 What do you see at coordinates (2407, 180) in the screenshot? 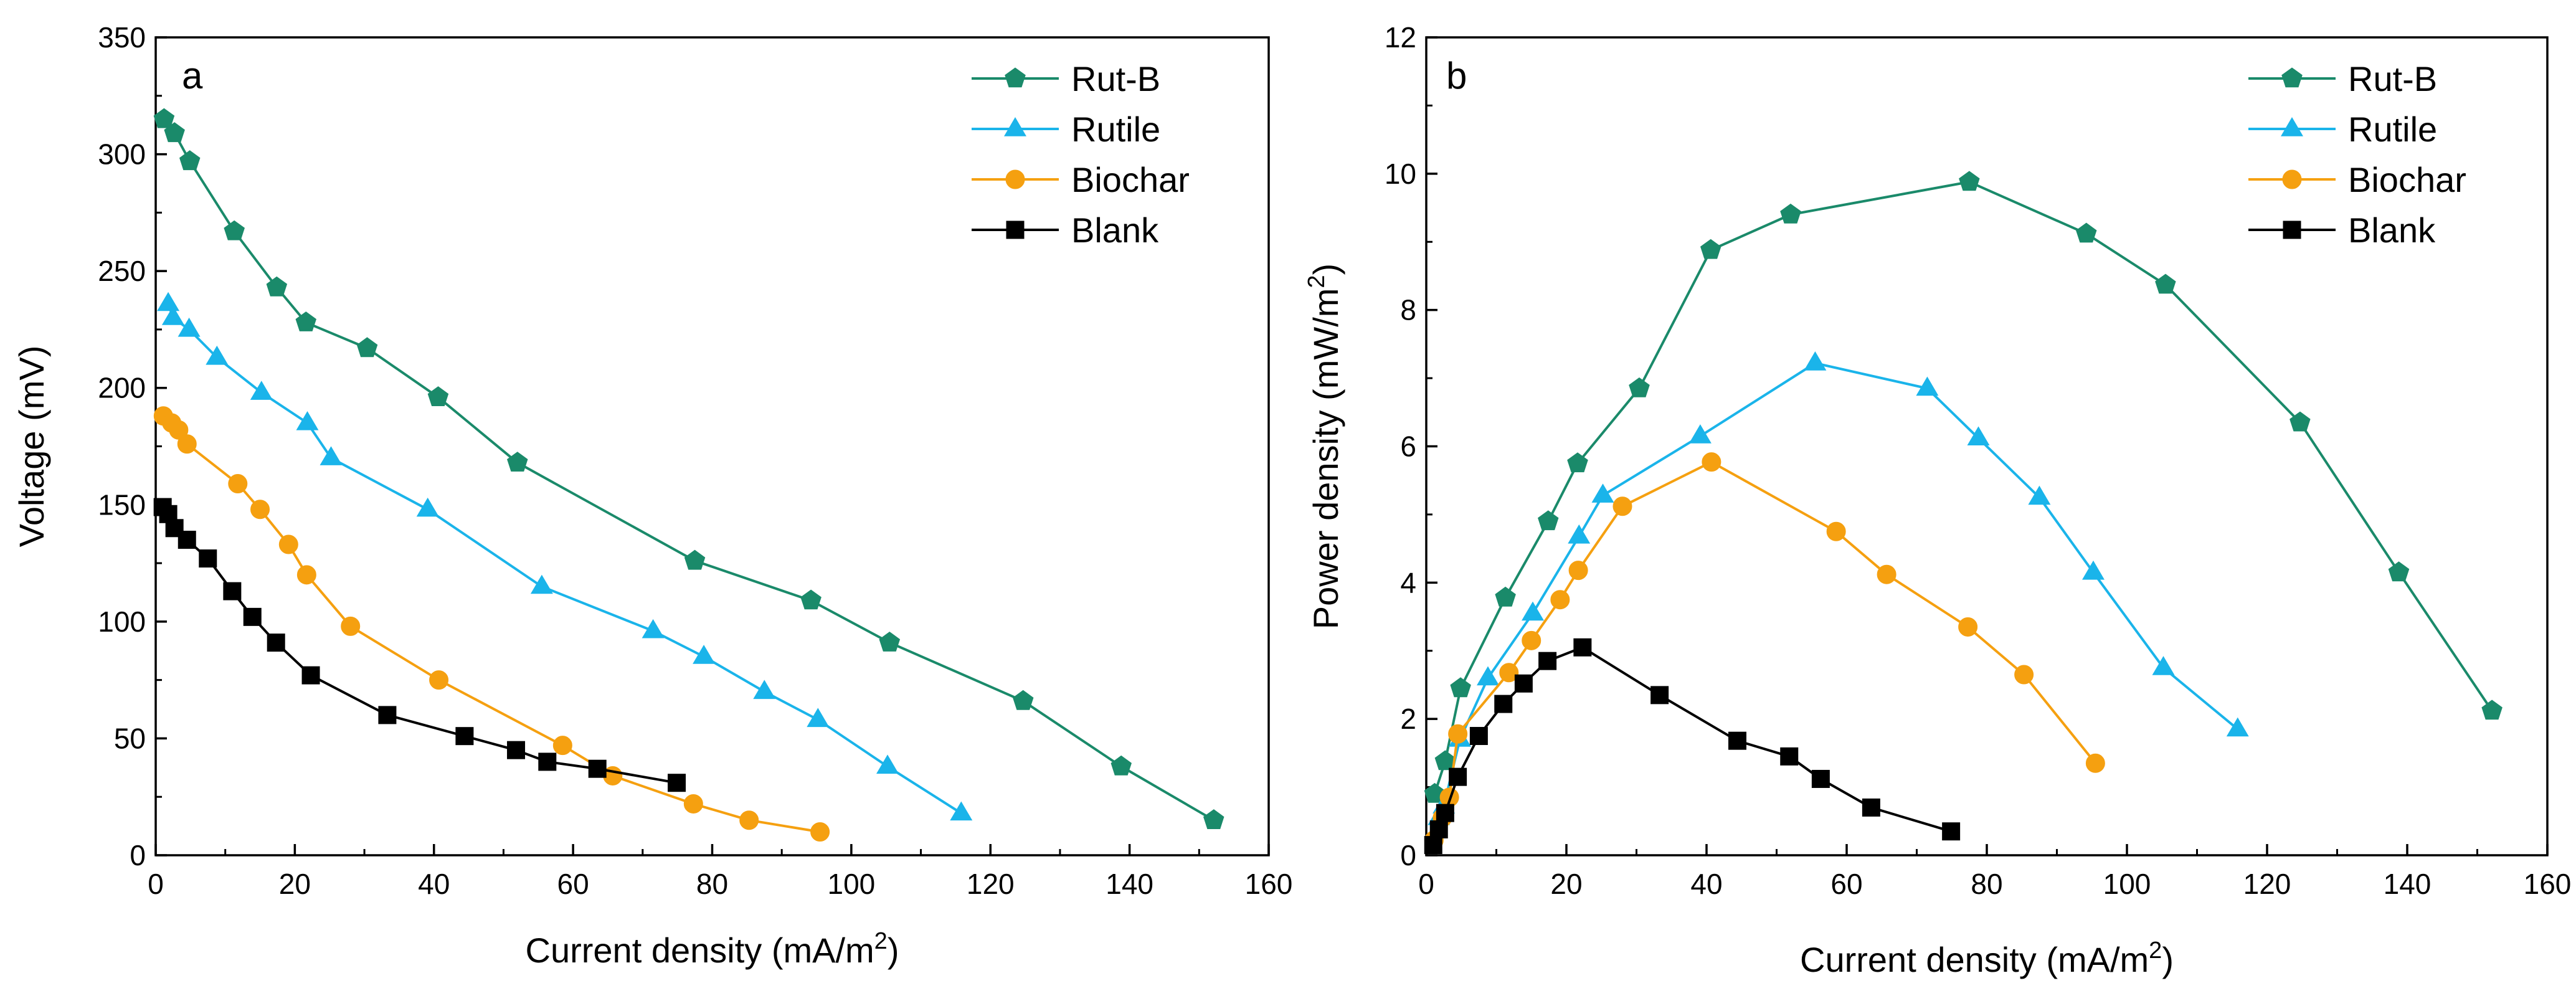
I see `legend-label-biochar: Biochar` at bounding box center [2407, 180].